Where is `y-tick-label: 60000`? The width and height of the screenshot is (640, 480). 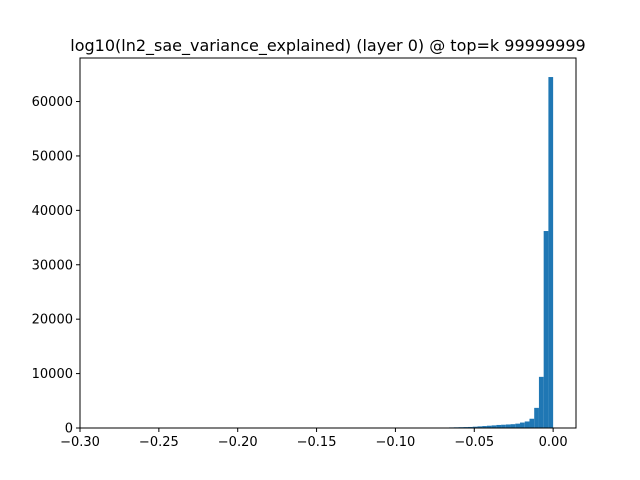
y-tick-label: 60000 is located at coordinates (52, 102).